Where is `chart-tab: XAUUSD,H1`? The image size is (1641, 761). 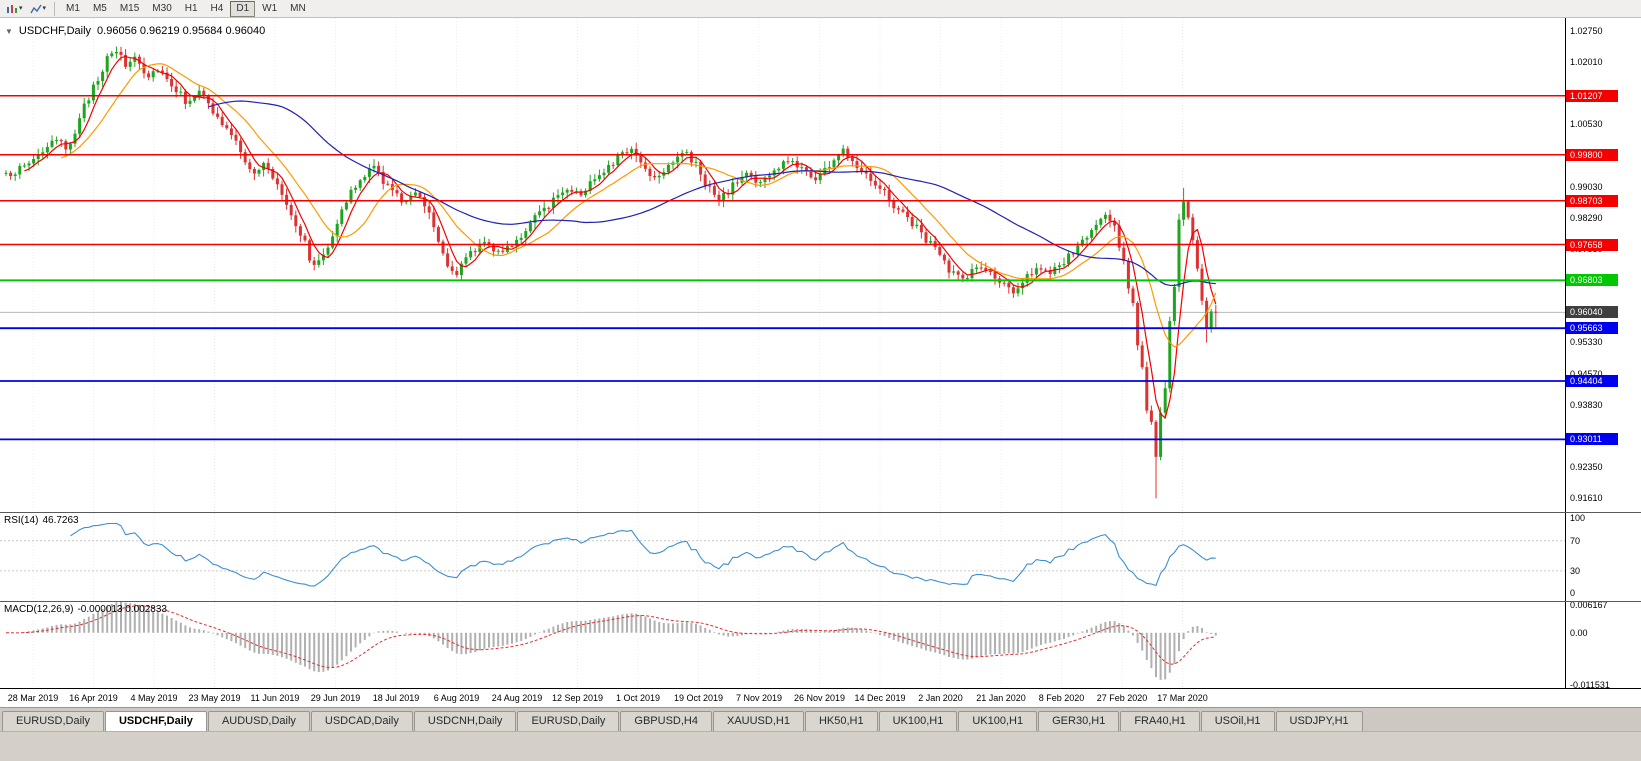
chart-tab: XAUUSD,H1 is located at coordinates (758, 721).